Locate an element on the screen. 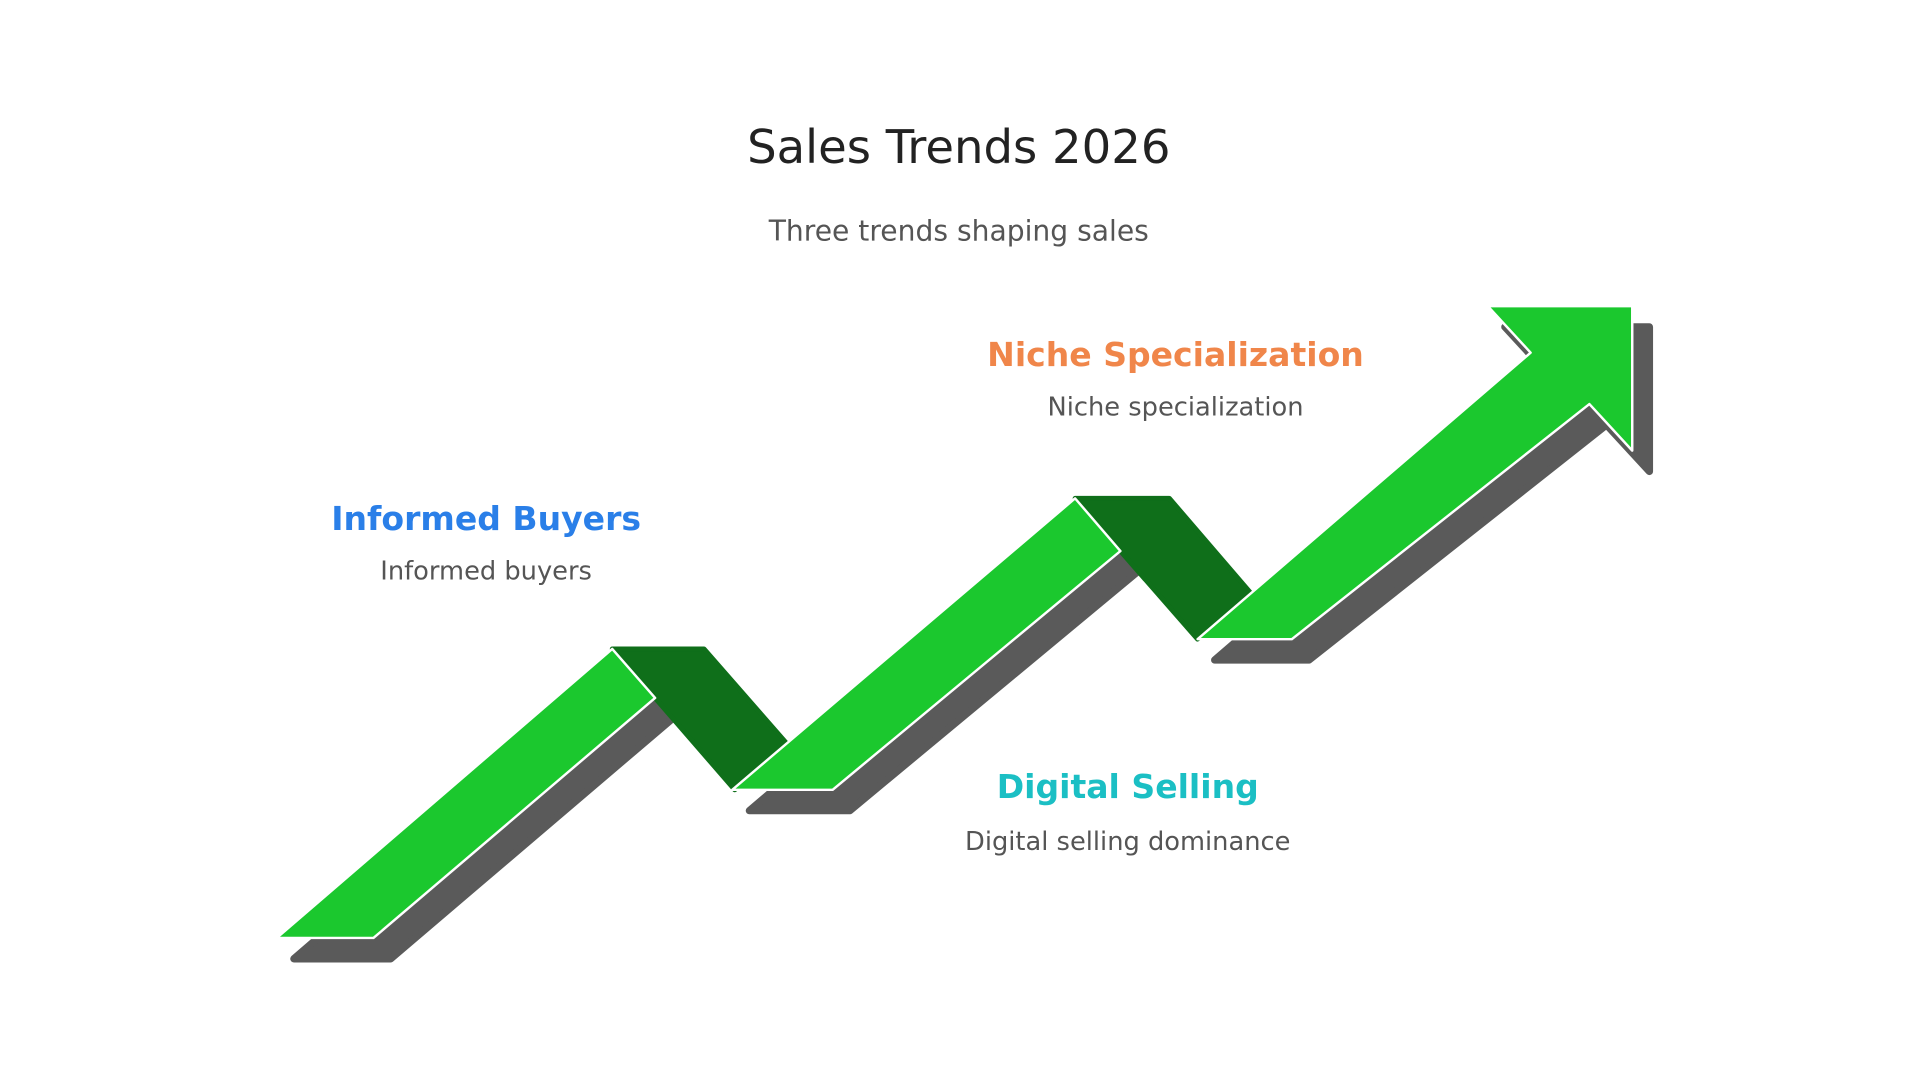 The width and height of the screenshot is (1920, 1080). trend-heading: Niche Specialization is located at coordinates (1175, 354).